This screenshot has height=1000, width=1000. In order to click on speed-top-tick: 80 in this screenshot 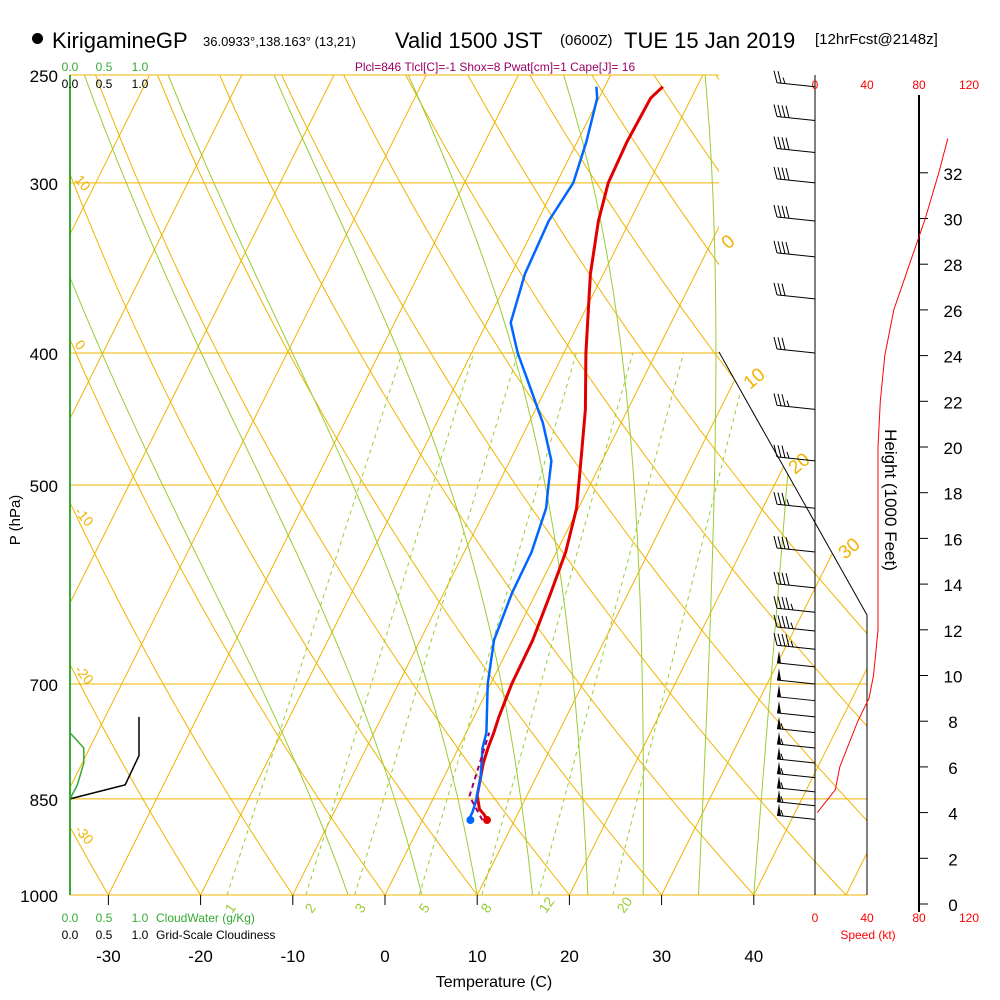, I will do `click(919, 85)`.